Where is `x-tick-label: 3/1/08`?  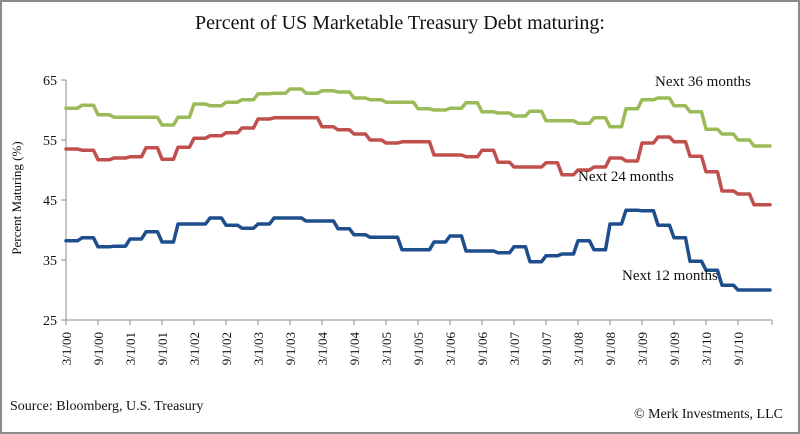 x-tick-label: 3/1/08 is located at coordinates (578, 348).